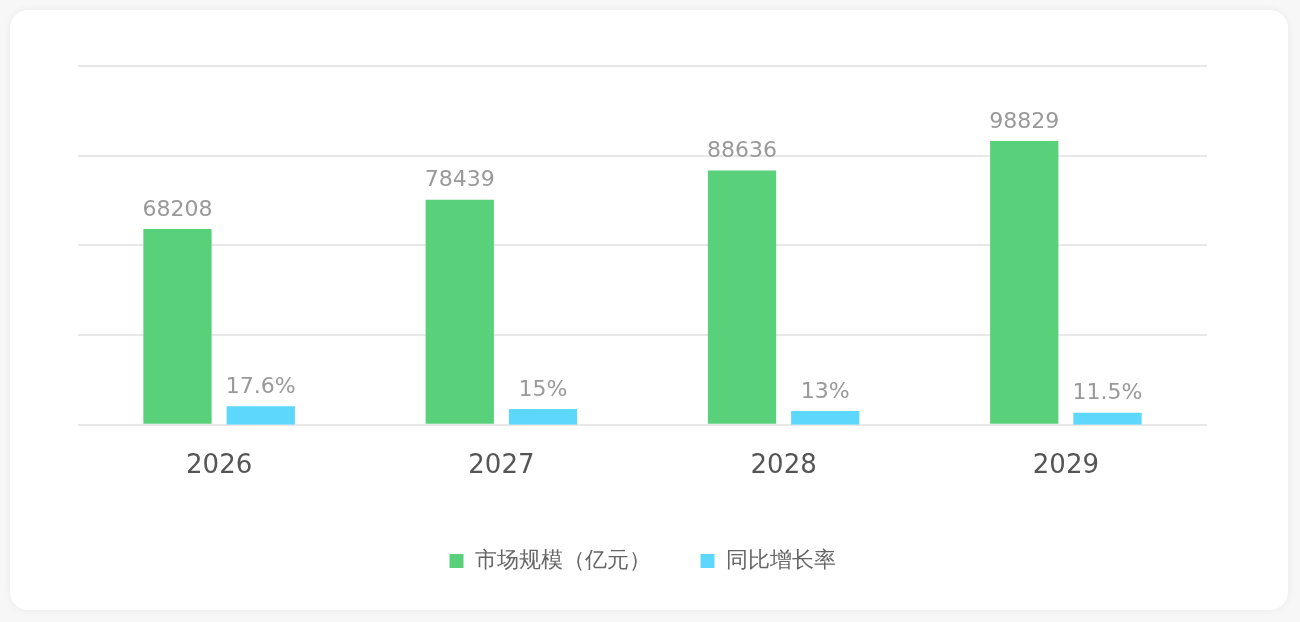  I want to click on data-label: 68208, so click(177, 208).